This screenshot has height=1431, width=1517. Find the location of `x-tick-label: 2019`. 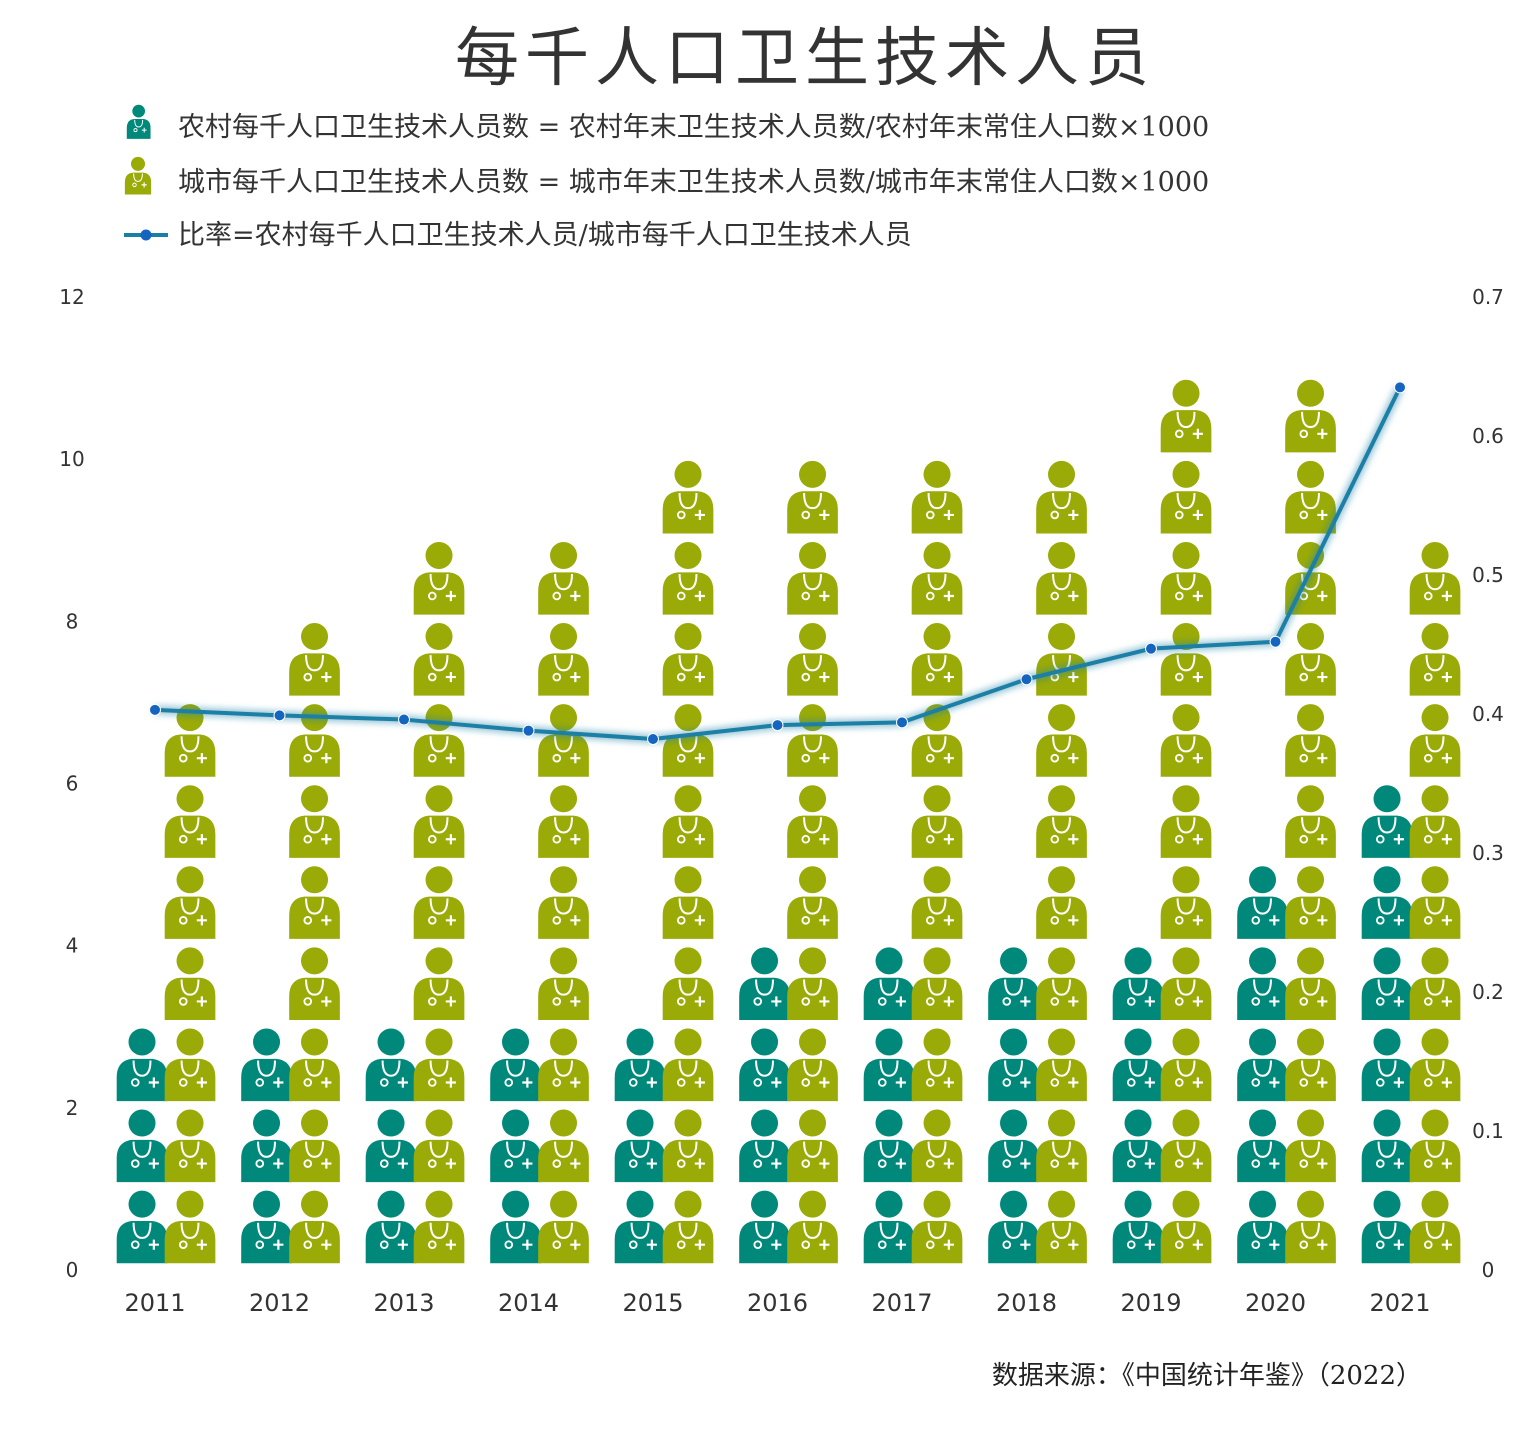

x-tick-label: 2019 is located at coordinates (1150, 1303).